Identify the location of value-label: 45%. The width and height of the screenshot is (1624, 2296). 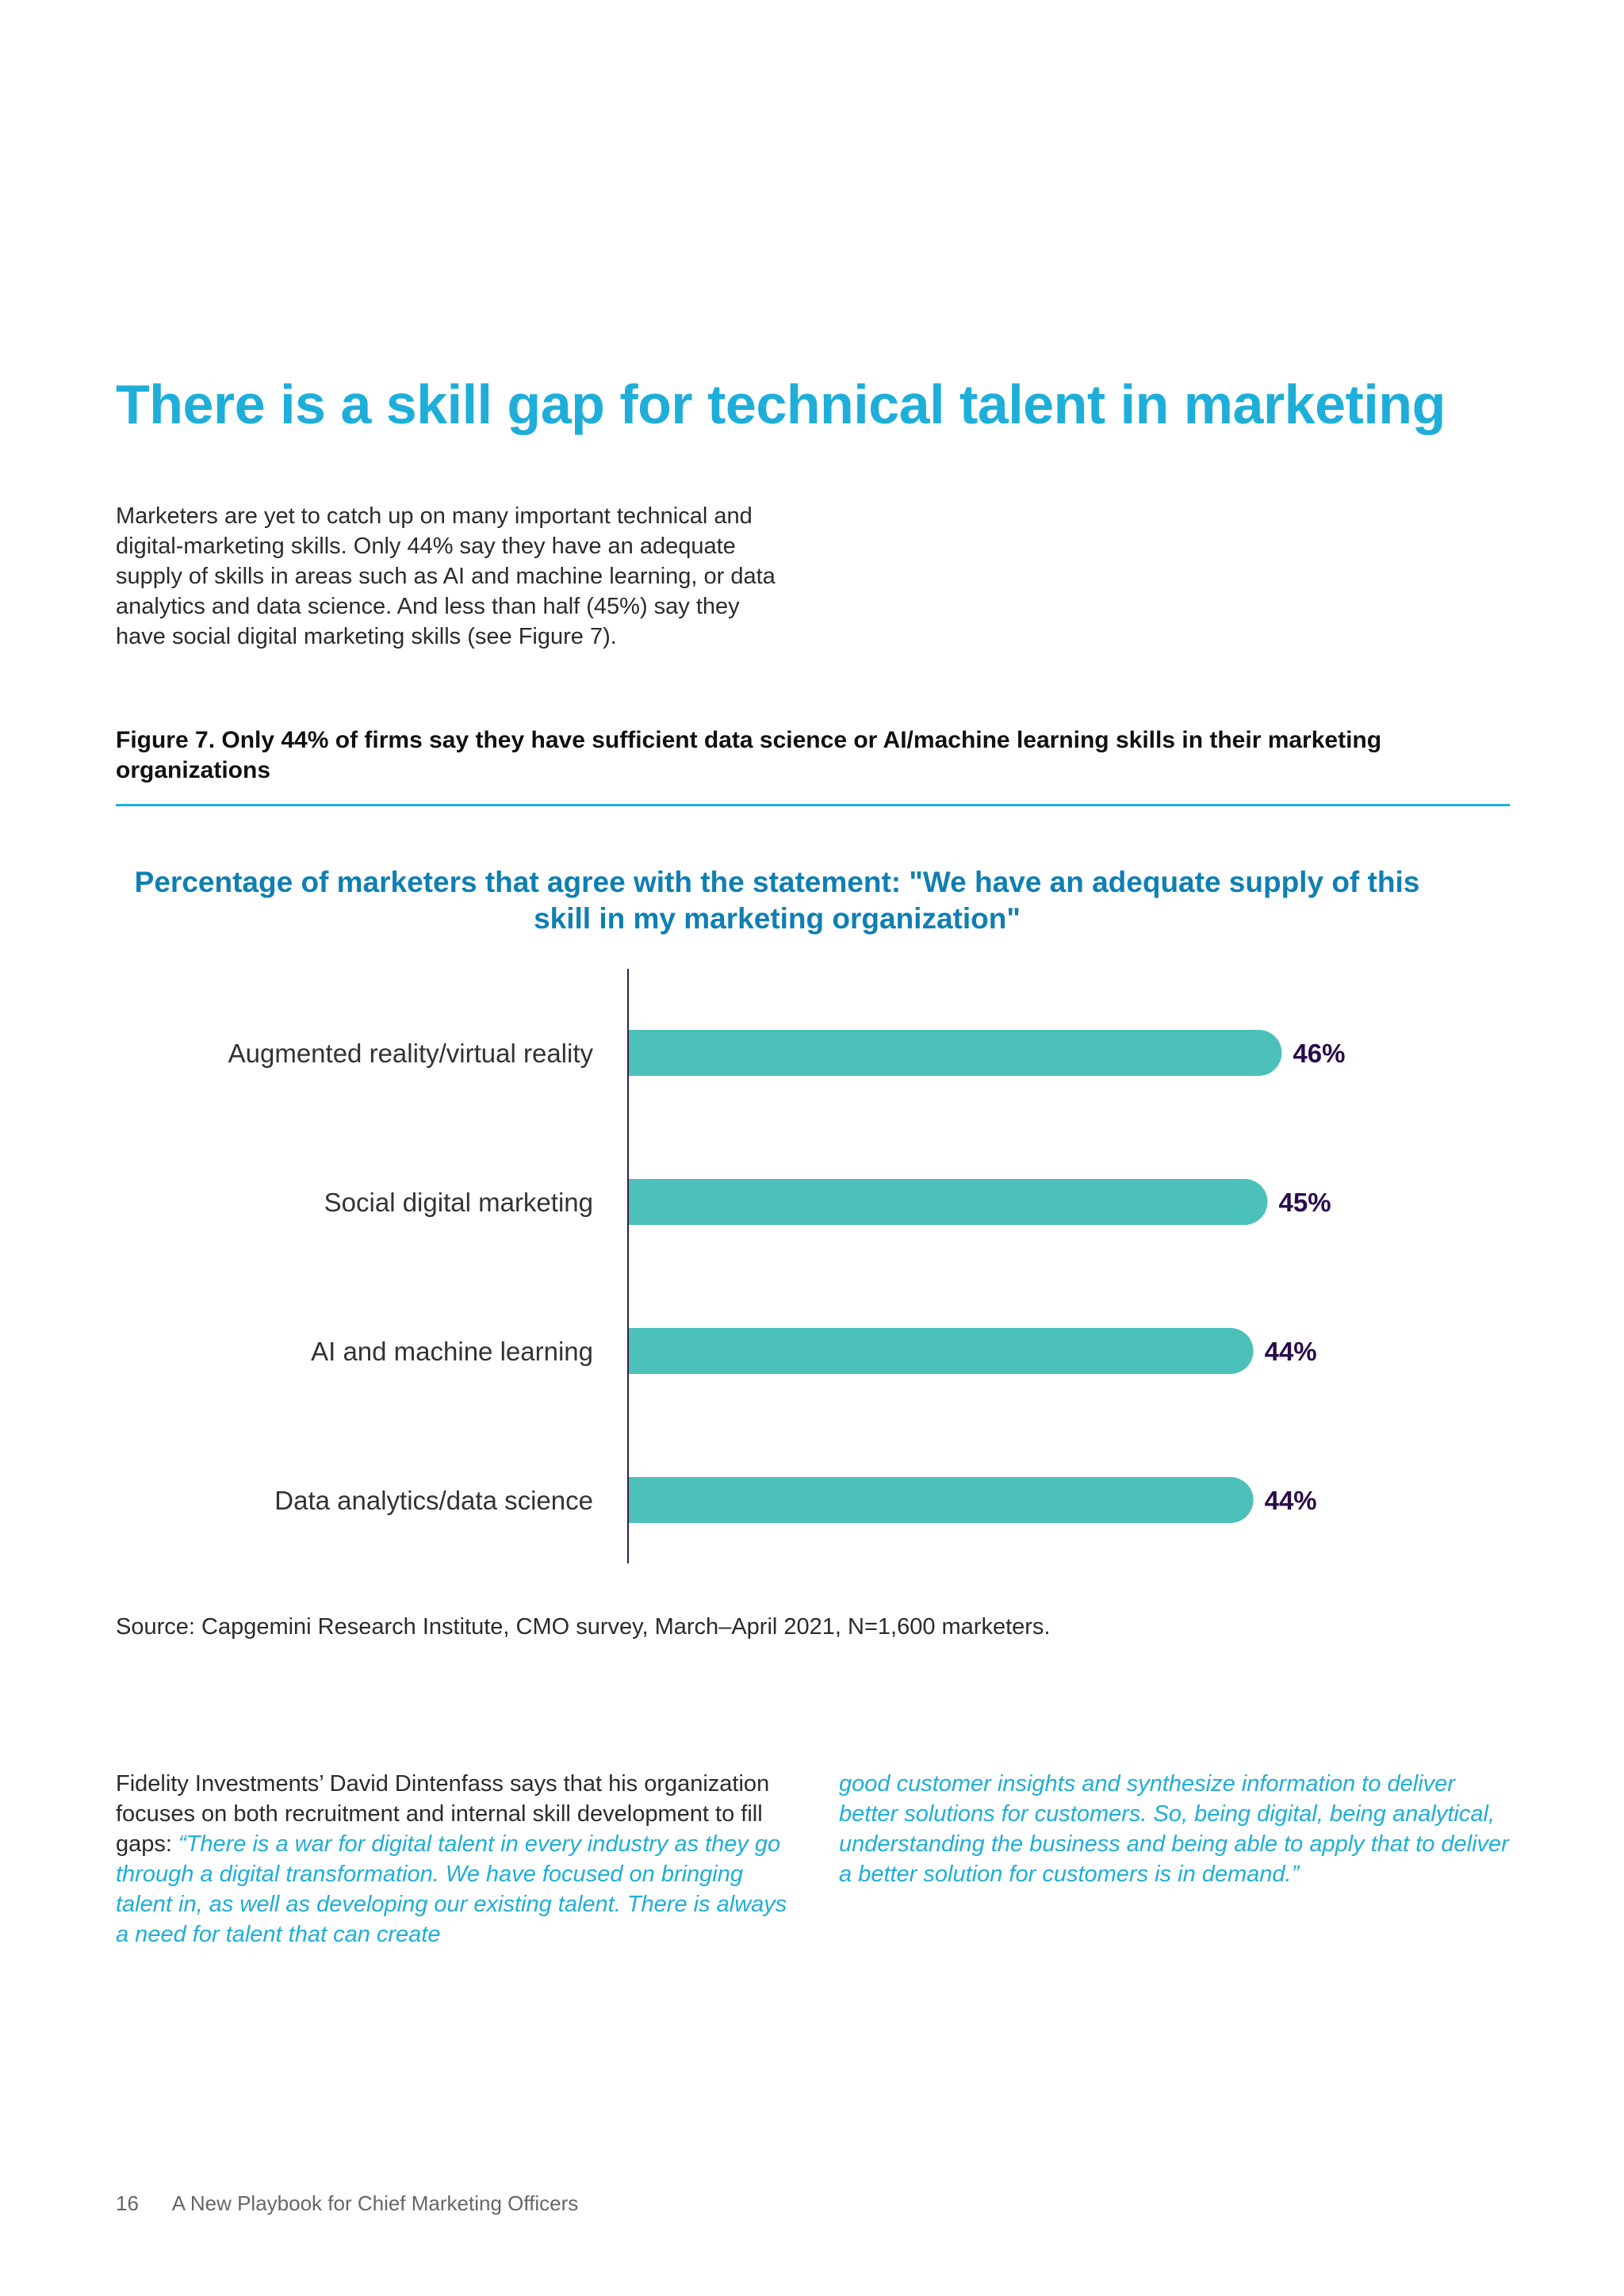
(1305, 1203).